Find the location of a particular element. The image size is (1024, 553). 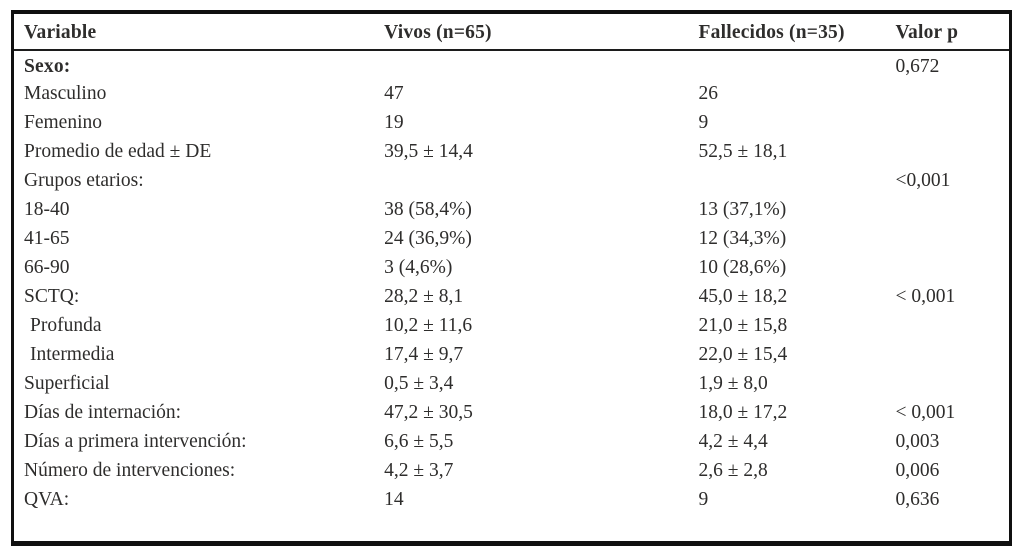

variable-cell: Femenino is located at coordinates (63, 122).